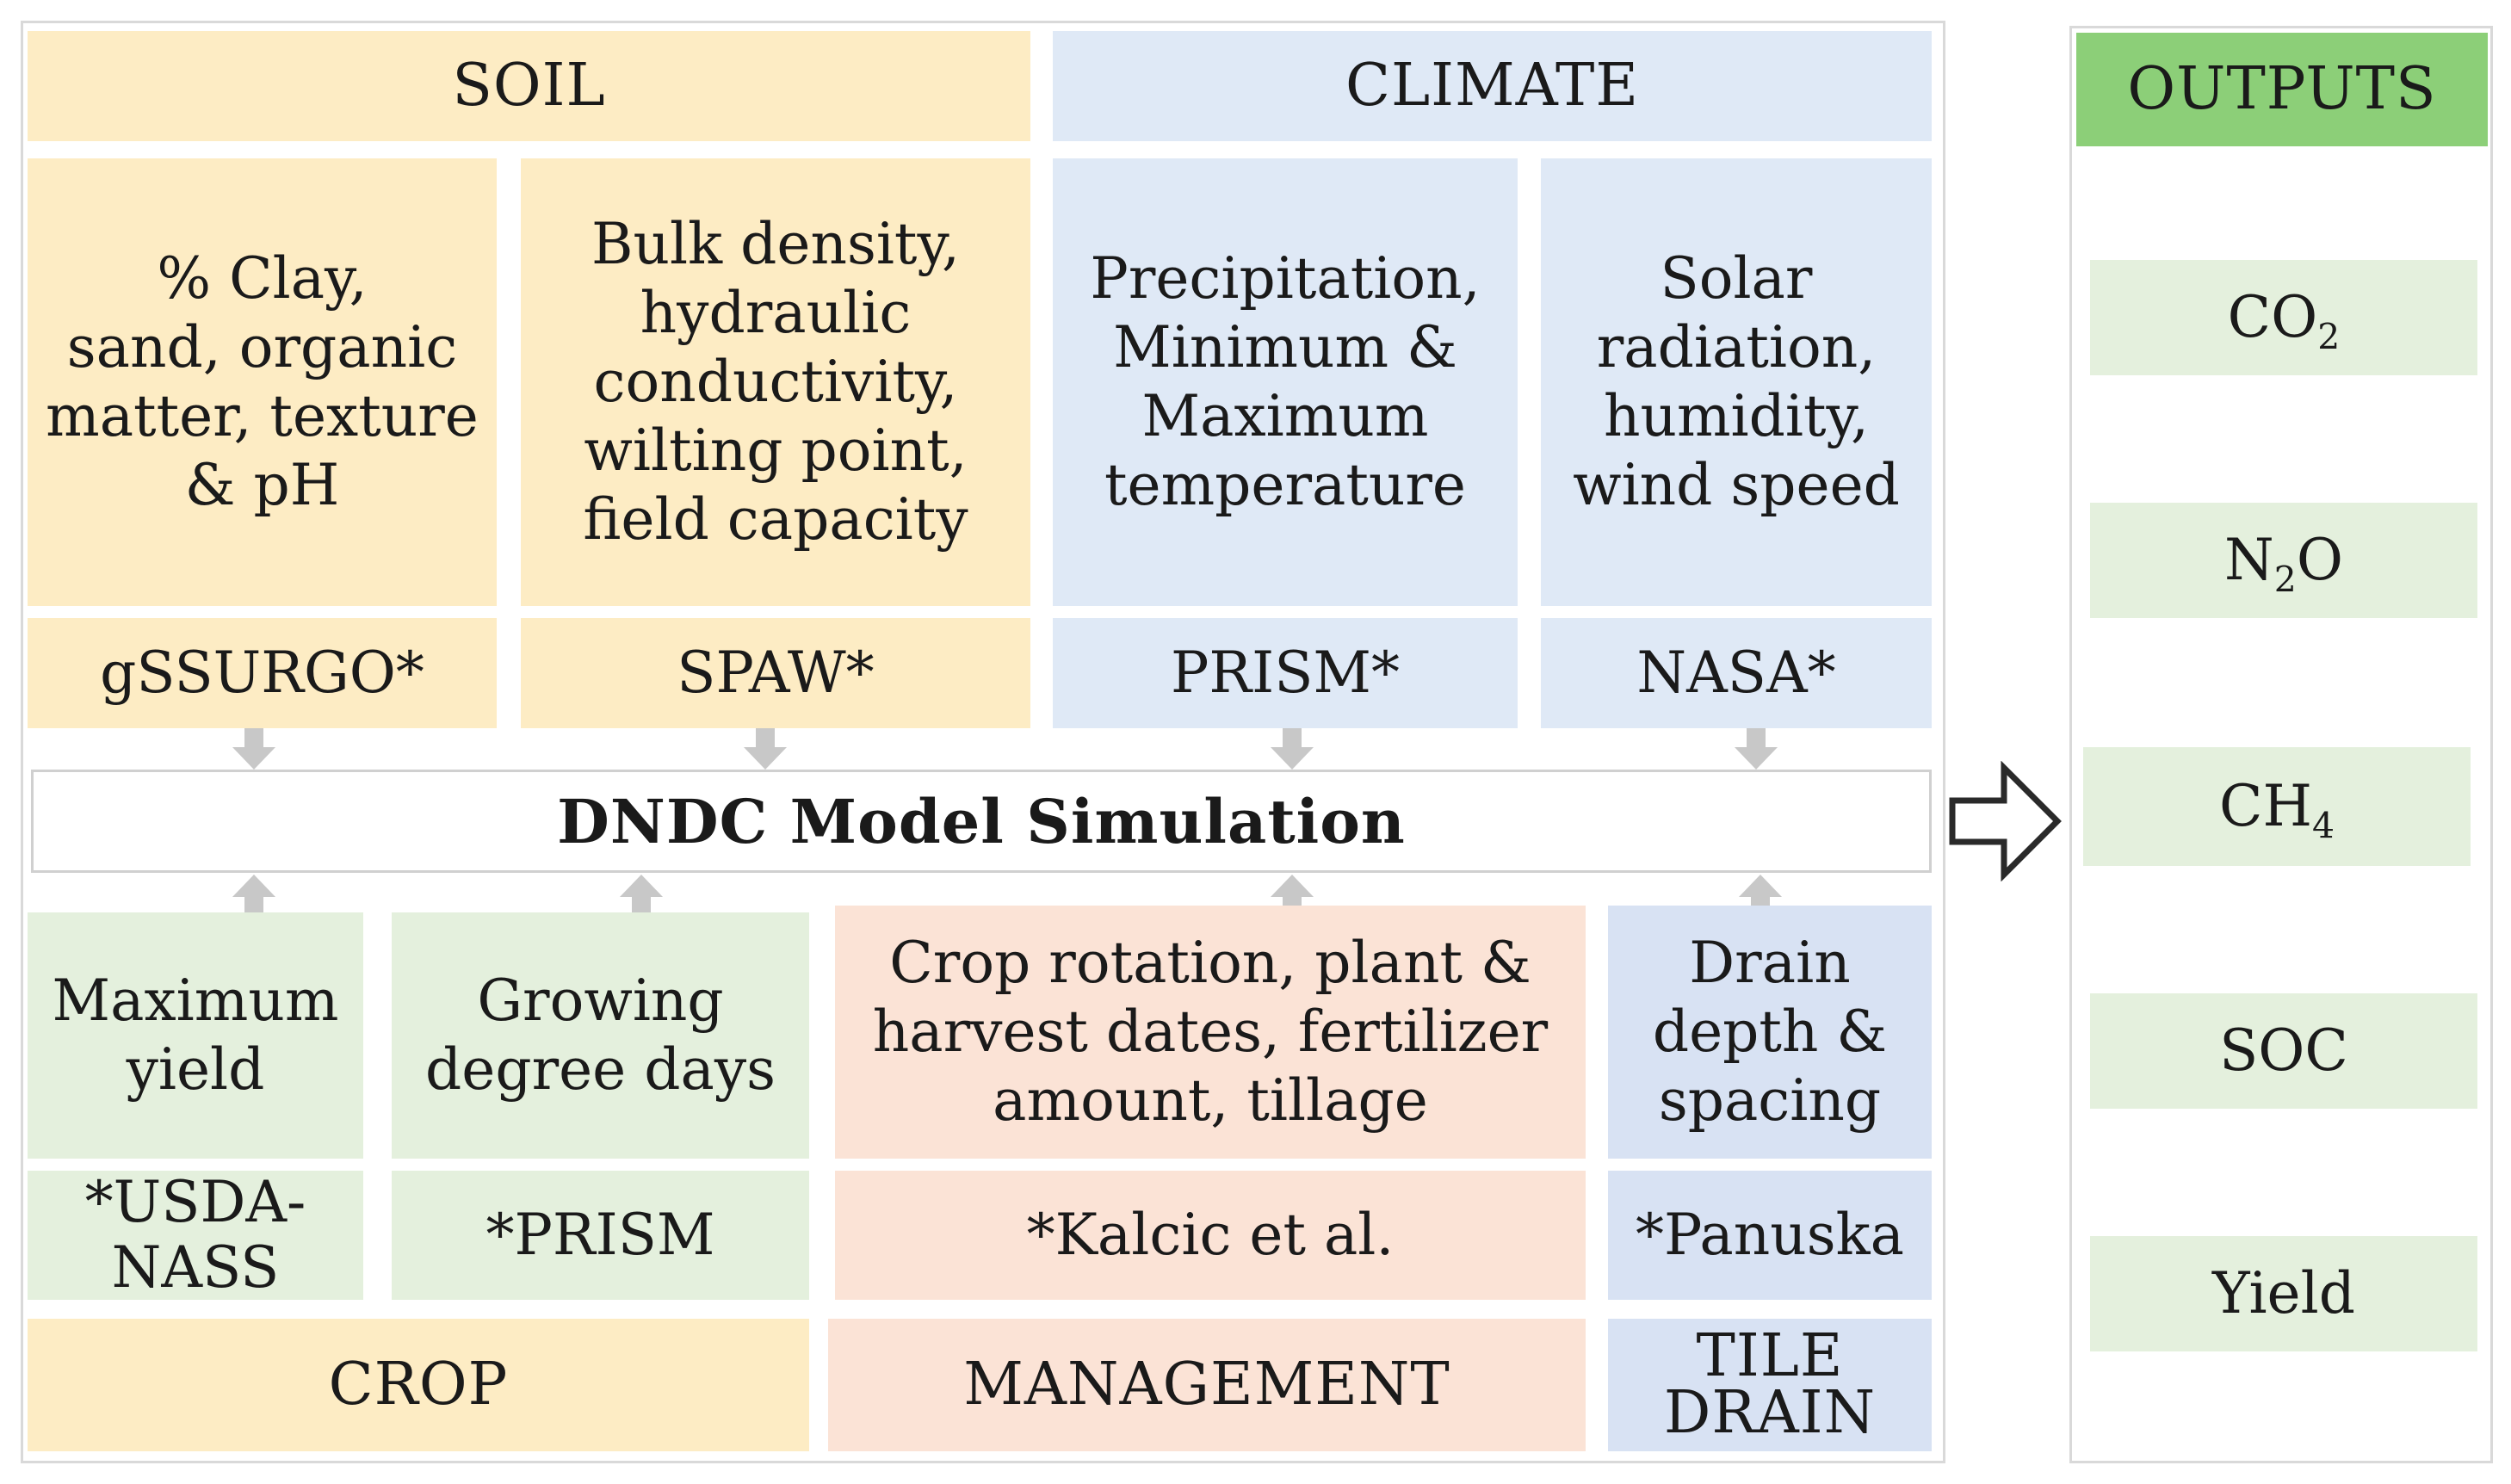  What do you see at coordinates (2006, 821) in the screenshot?
I see `outputs-arrow-icon` at bounding box center [2006, 821].